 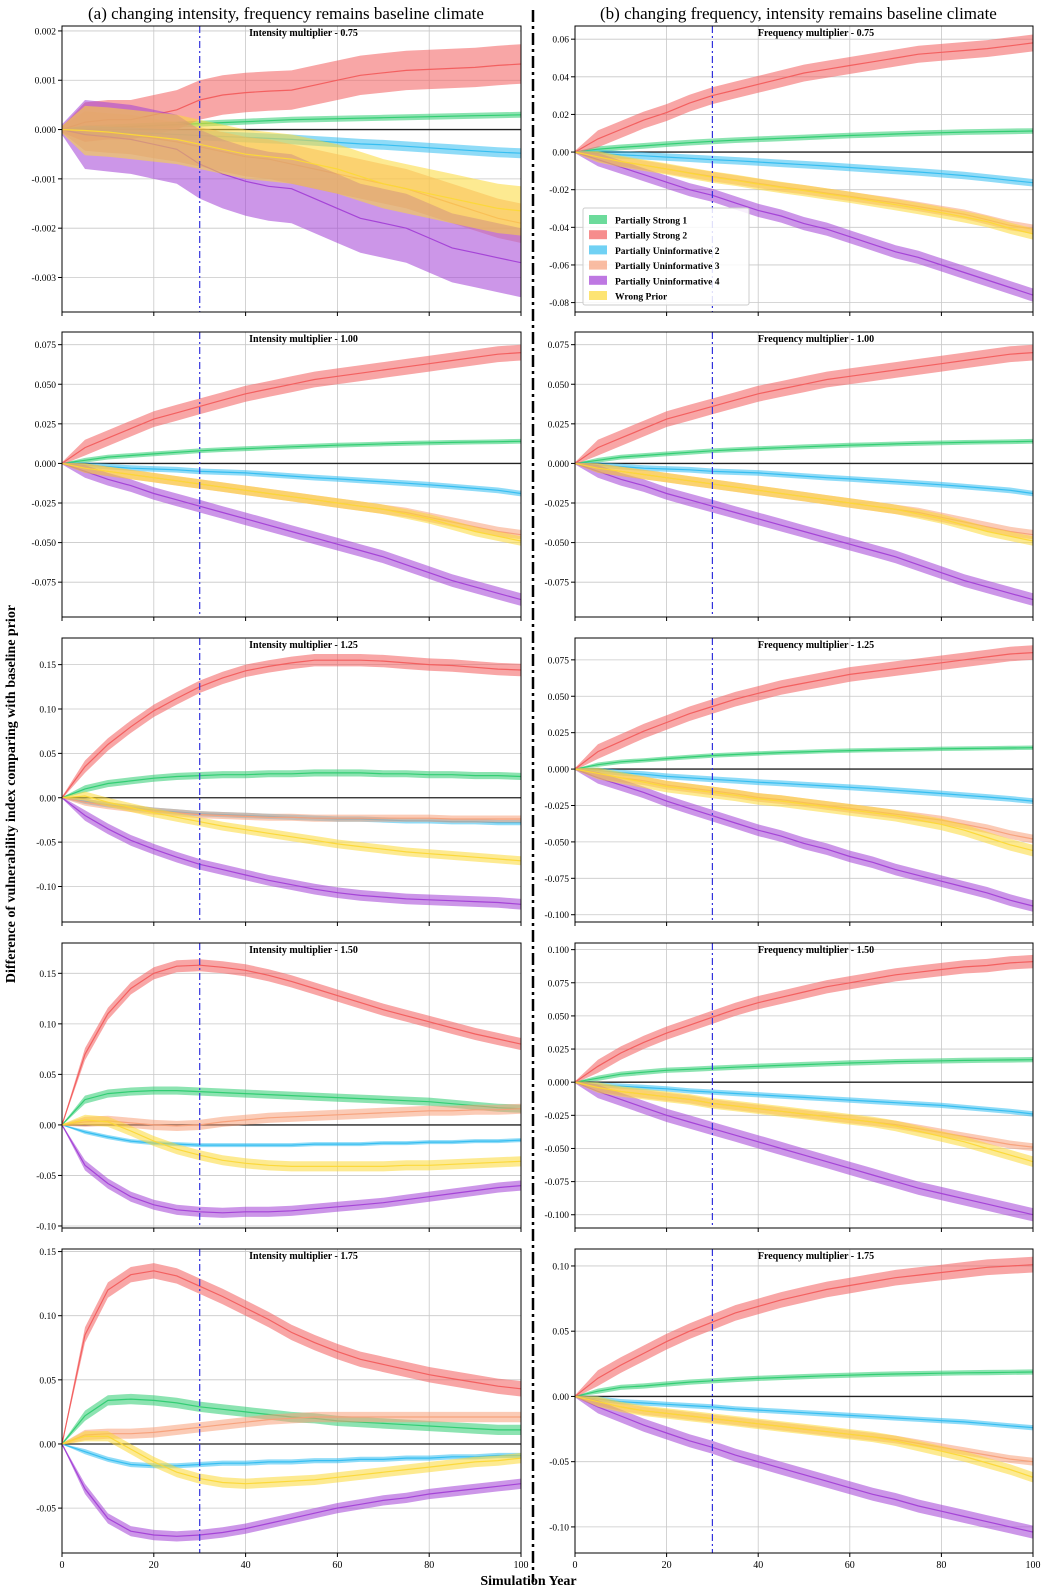 What do you see at coordinates (429, 1565) in the screenshot?
I see `x-tick-label: 80` at bounding box center [429, 1565].